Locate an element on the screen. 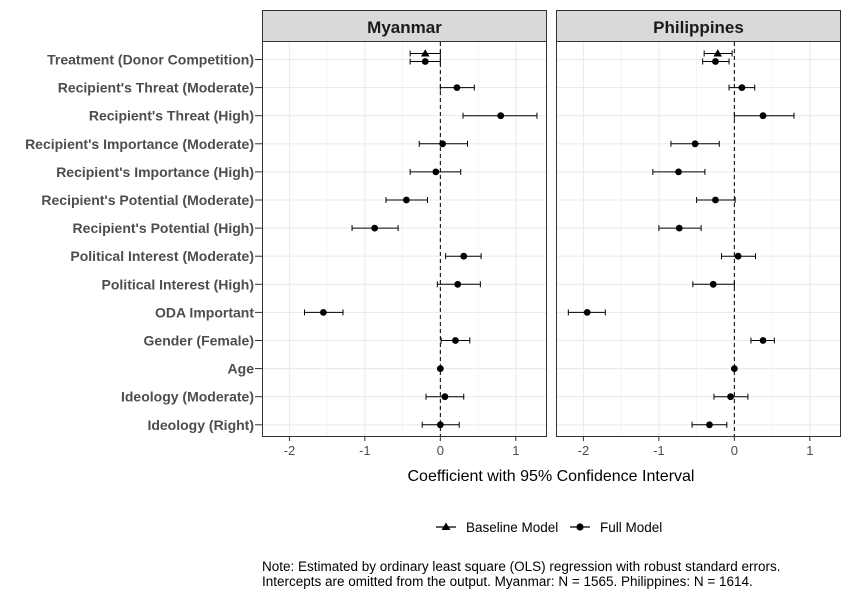  y-tick-label: Ideology (Moderate) is located at coordinates (187, 397).